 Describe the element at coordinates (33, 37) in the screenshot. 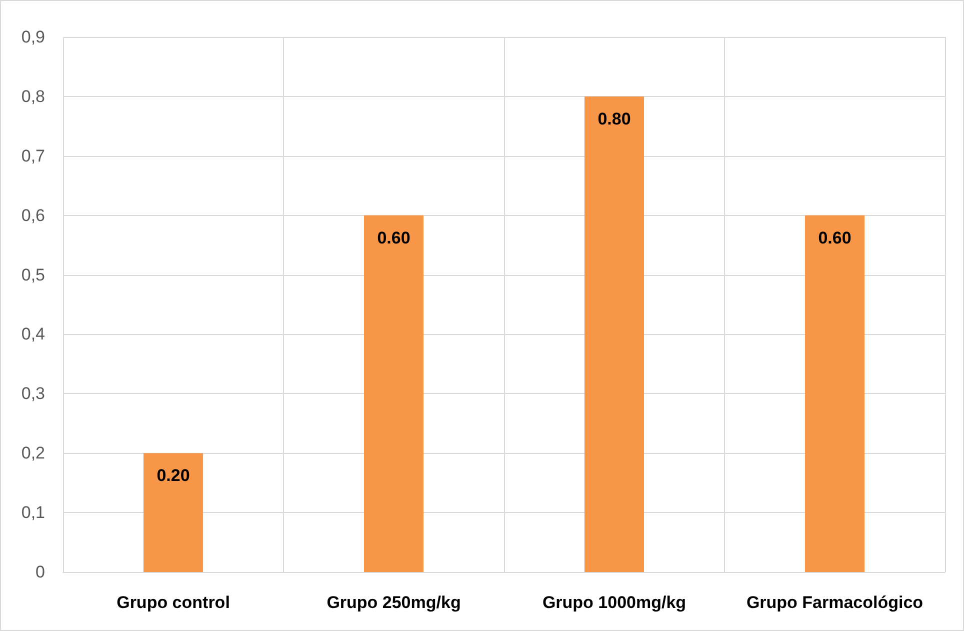

I see `y-tick-label: 0,9` at that location.